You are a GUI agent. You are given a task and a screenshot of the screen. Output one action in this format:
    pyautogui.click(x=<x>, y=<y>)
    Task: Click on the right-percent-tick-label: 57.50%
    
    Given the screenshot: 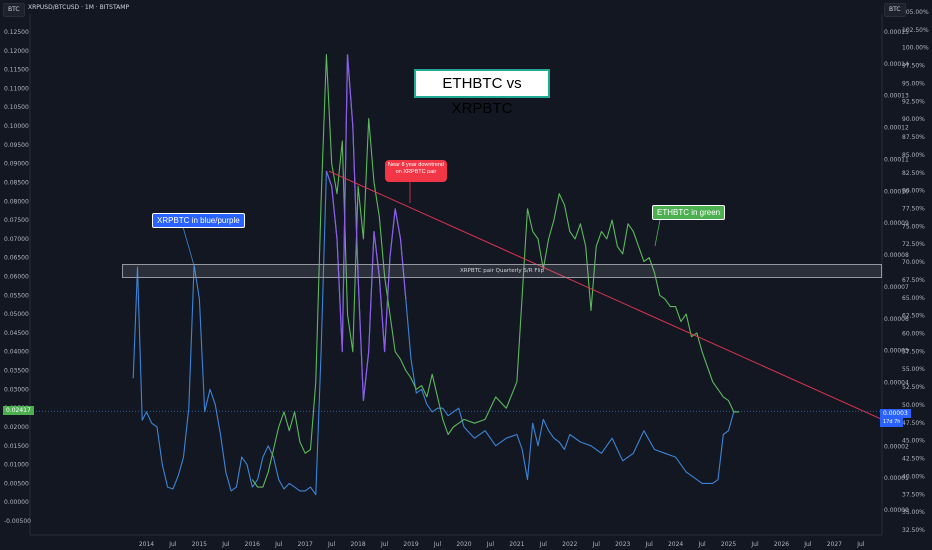 What is the action you would take?
    pyautogui.click(x=913, y=351)
    